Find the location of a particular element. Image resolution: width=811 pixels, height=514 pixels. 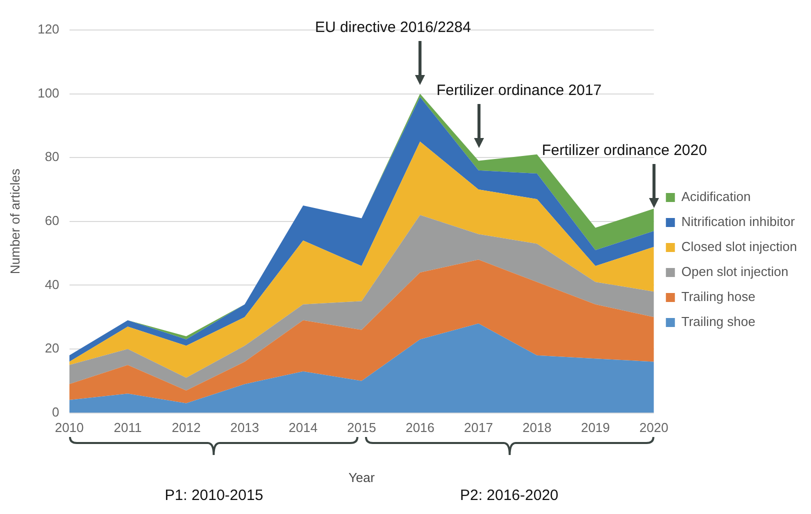

y-tick-label: 60 is located at coordinates (52, 220).